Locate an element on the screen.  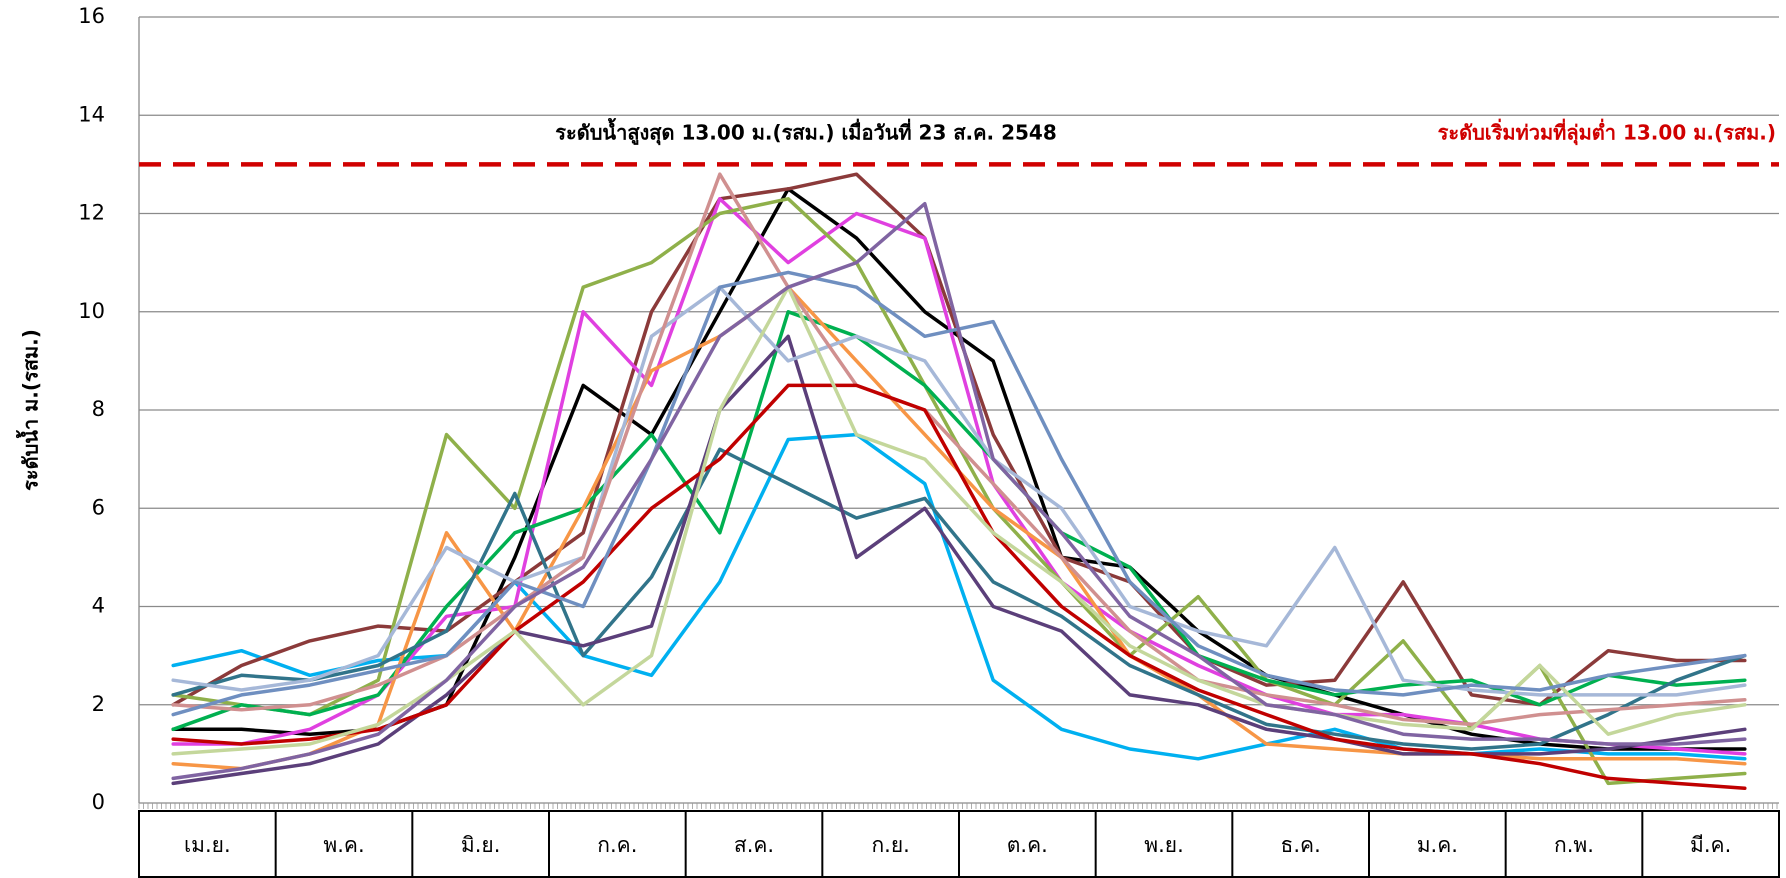
month-label: ม.ค. is located at coordinates (1437, 845).